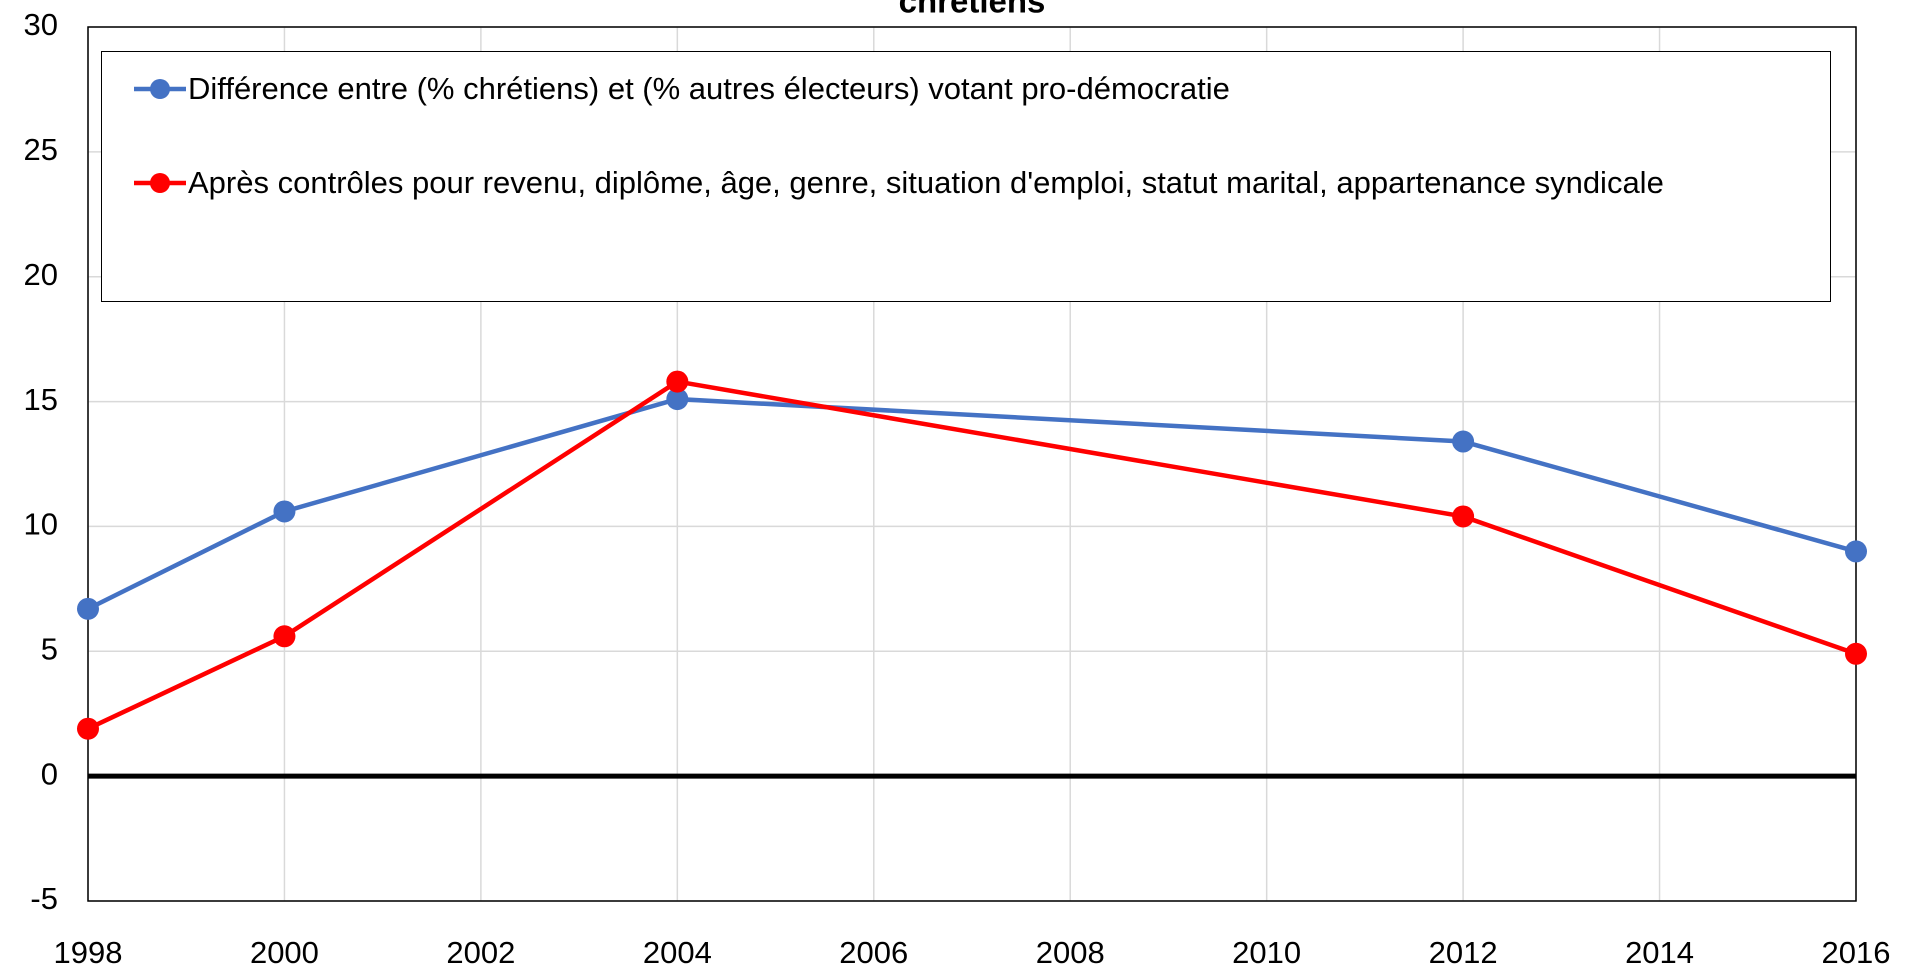 This screenshot has height=975, width=1910. What do you see at coordinates (1266, 952) in the screenshot?
I see `x-tick-label: 2010` at bounding box center [1266, 952].